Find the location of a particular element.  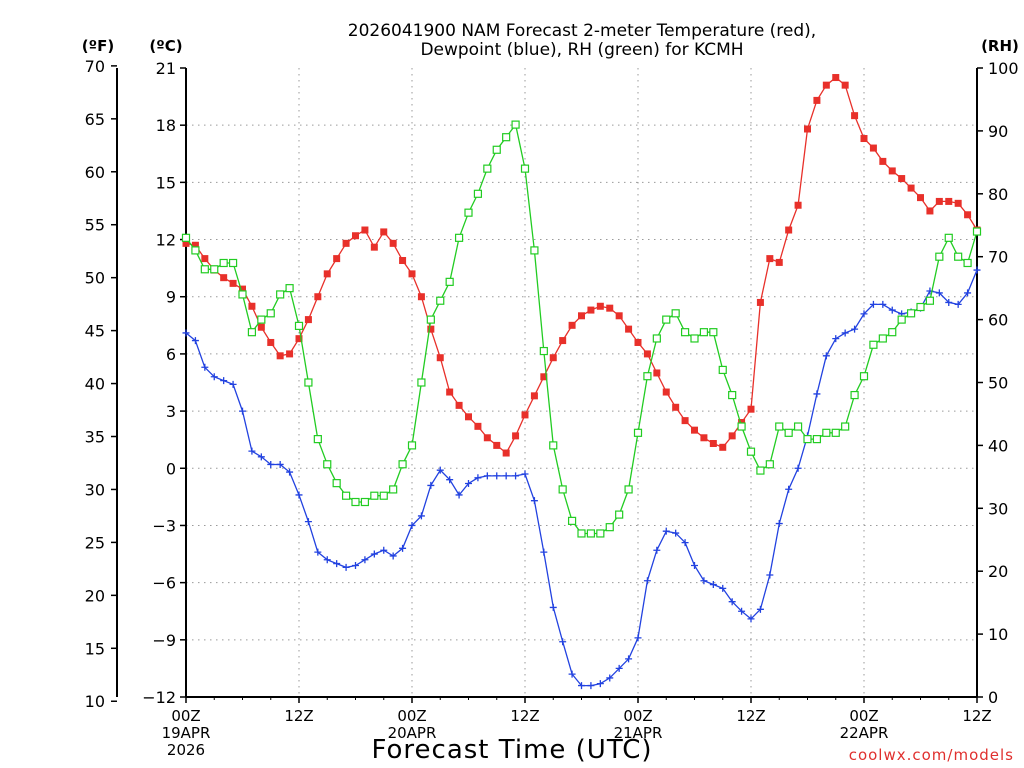

celsius-tick-label: 15 is located at coordinates (166, 182).